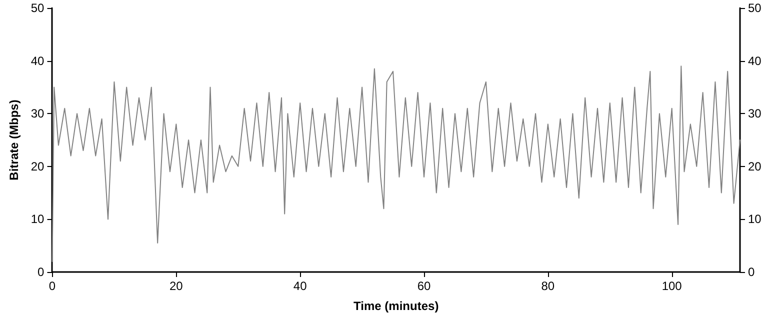  Describe the element at coordinates (396, 306) in the screenshot. I see `x-axis-title: Time (minutes)` at that location.